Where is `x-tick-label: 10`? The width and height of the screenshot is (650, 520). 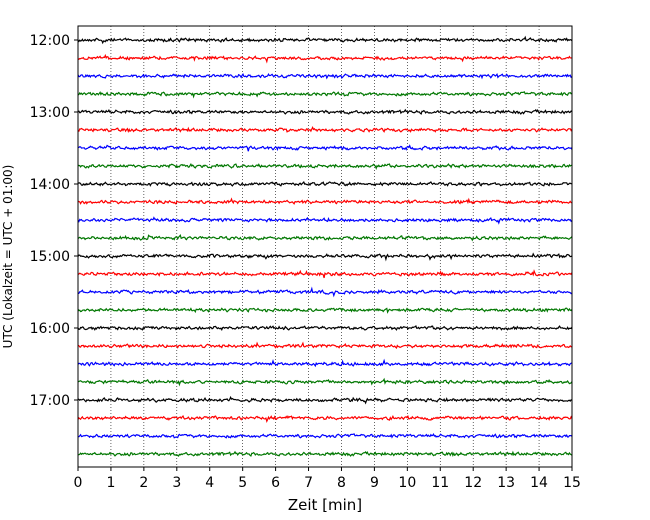 x-tick-label: 10 is located at coordinates (407, 483).